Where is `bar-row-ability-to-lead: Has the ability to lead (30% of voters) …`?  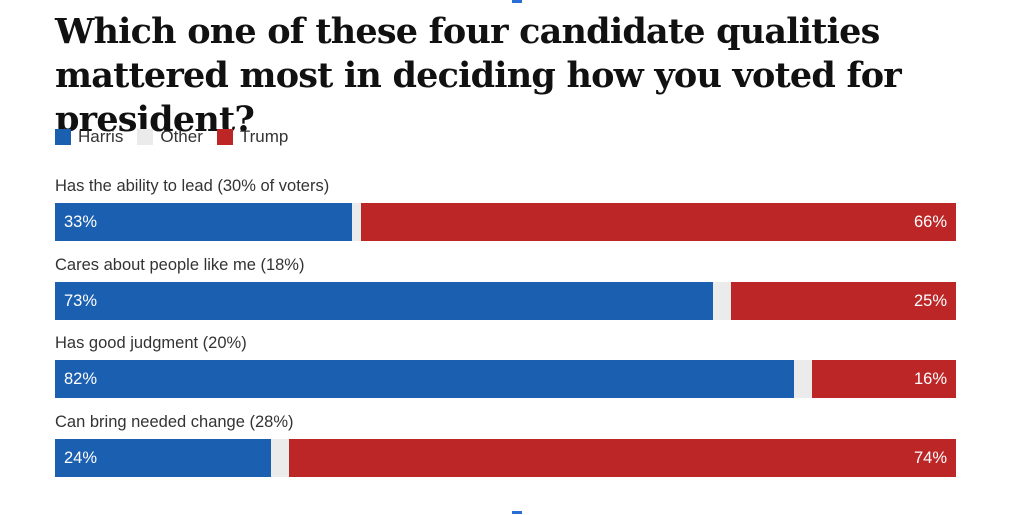
bar-row-ability-to-lead: Has the ability to lead (30% of voters) … is located at coordinates (505, 208).